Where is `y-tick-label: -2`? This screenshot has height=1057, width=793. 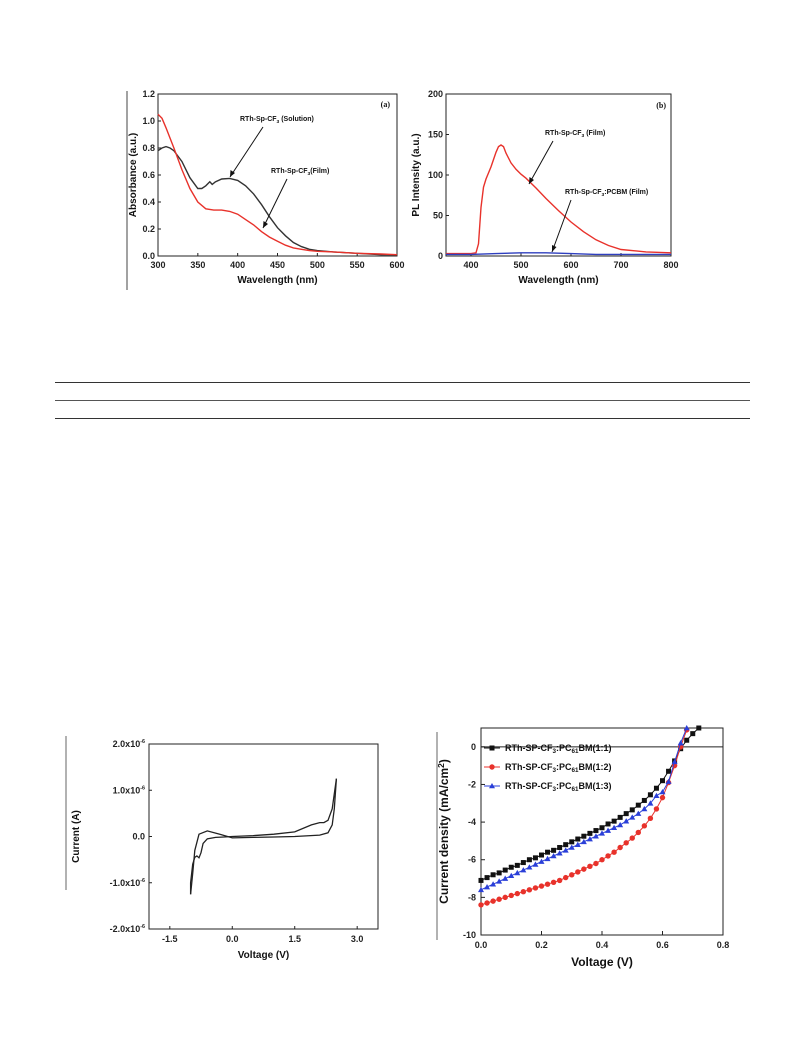 y-tick-label: -2 is located at coordinates (472, 784).